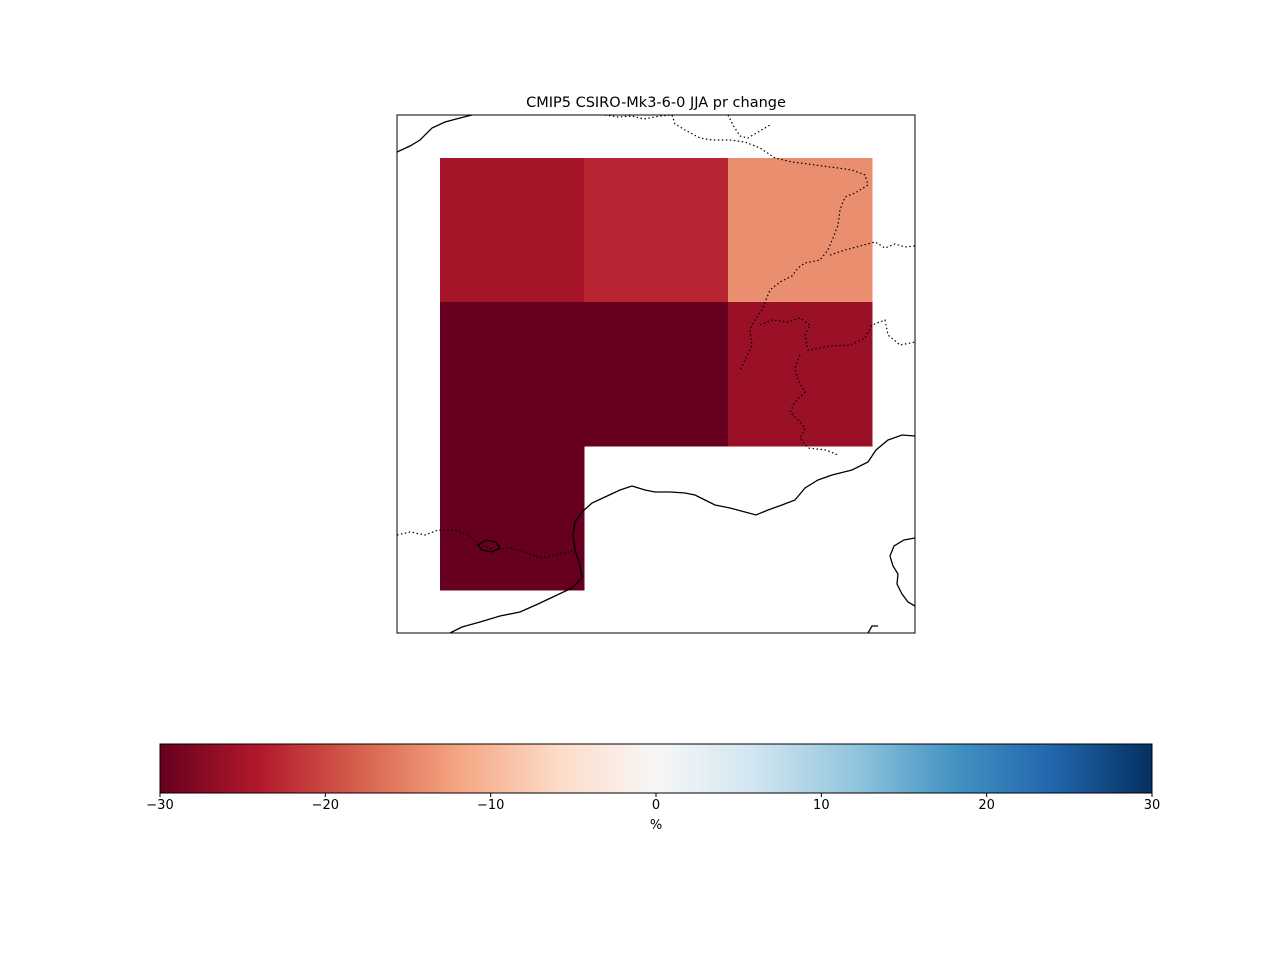  I want to click on heatmap-cell-r2-c0, so click(512, 518).